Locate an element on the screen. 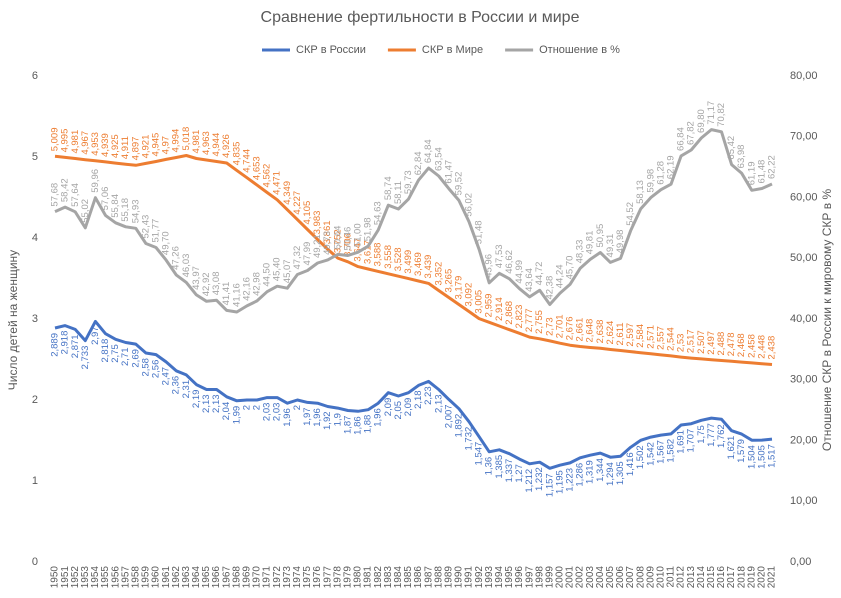 The height and width of the screenshot is (598, 841). data-label: 54,93 is located at coordinates (135, 212).